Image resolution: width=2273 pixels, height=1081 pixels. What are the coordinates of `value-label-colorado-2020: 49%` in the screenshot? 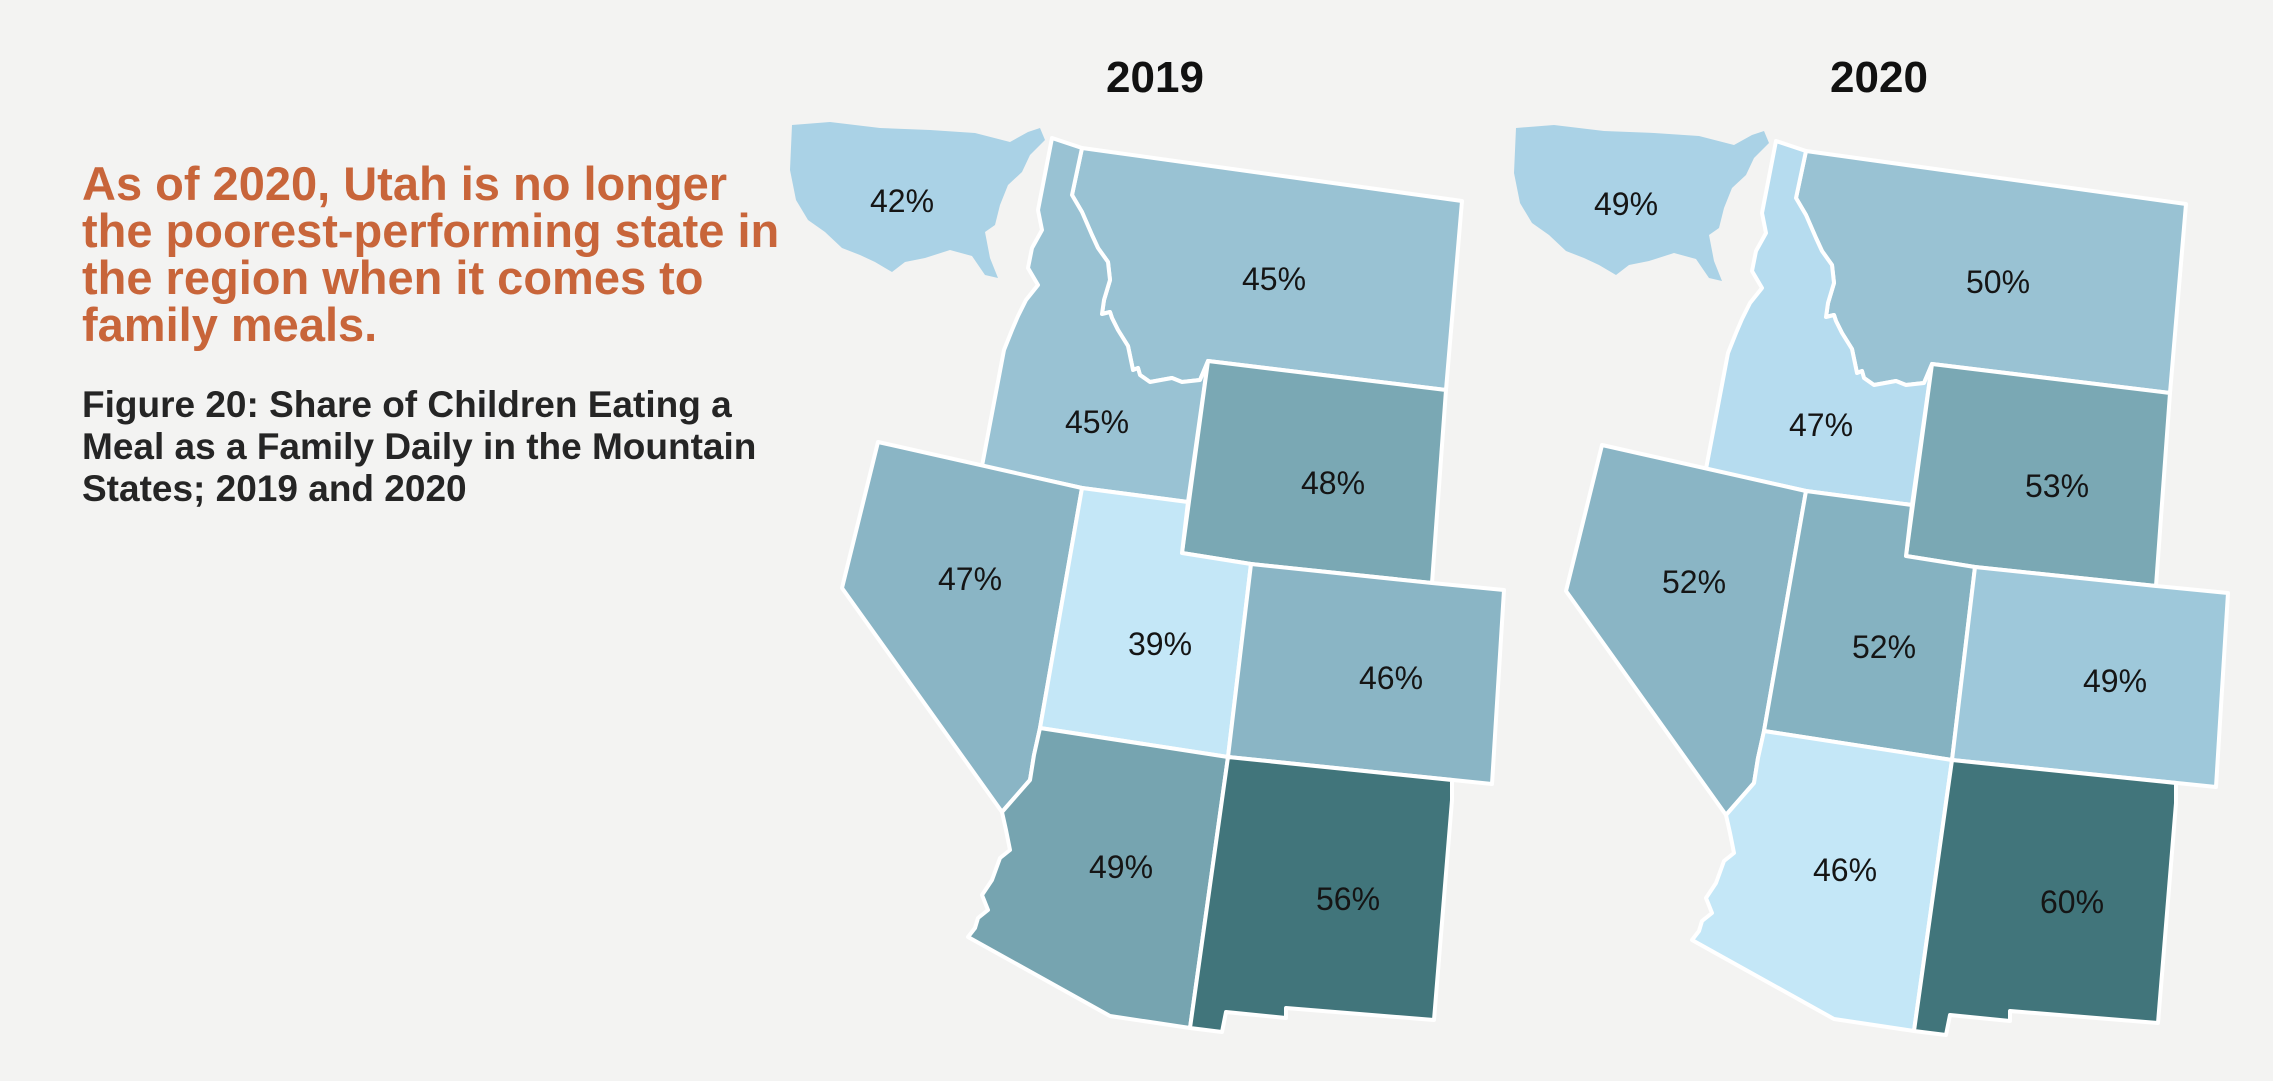 It's located at (2115, 681).